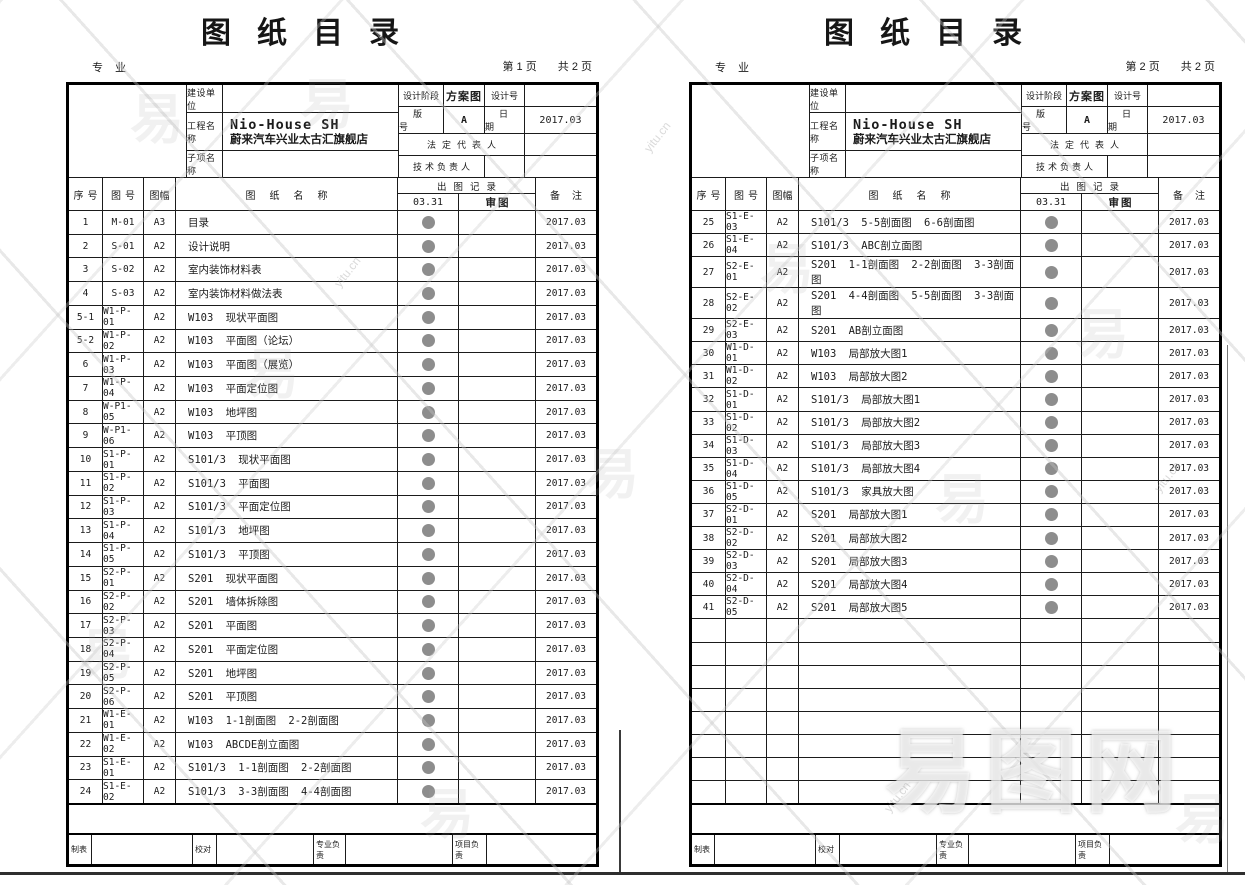 Image resolution: width=1245 pixels, height=885 pixels. I want to click on row-seq: 16, so click(86, 602).